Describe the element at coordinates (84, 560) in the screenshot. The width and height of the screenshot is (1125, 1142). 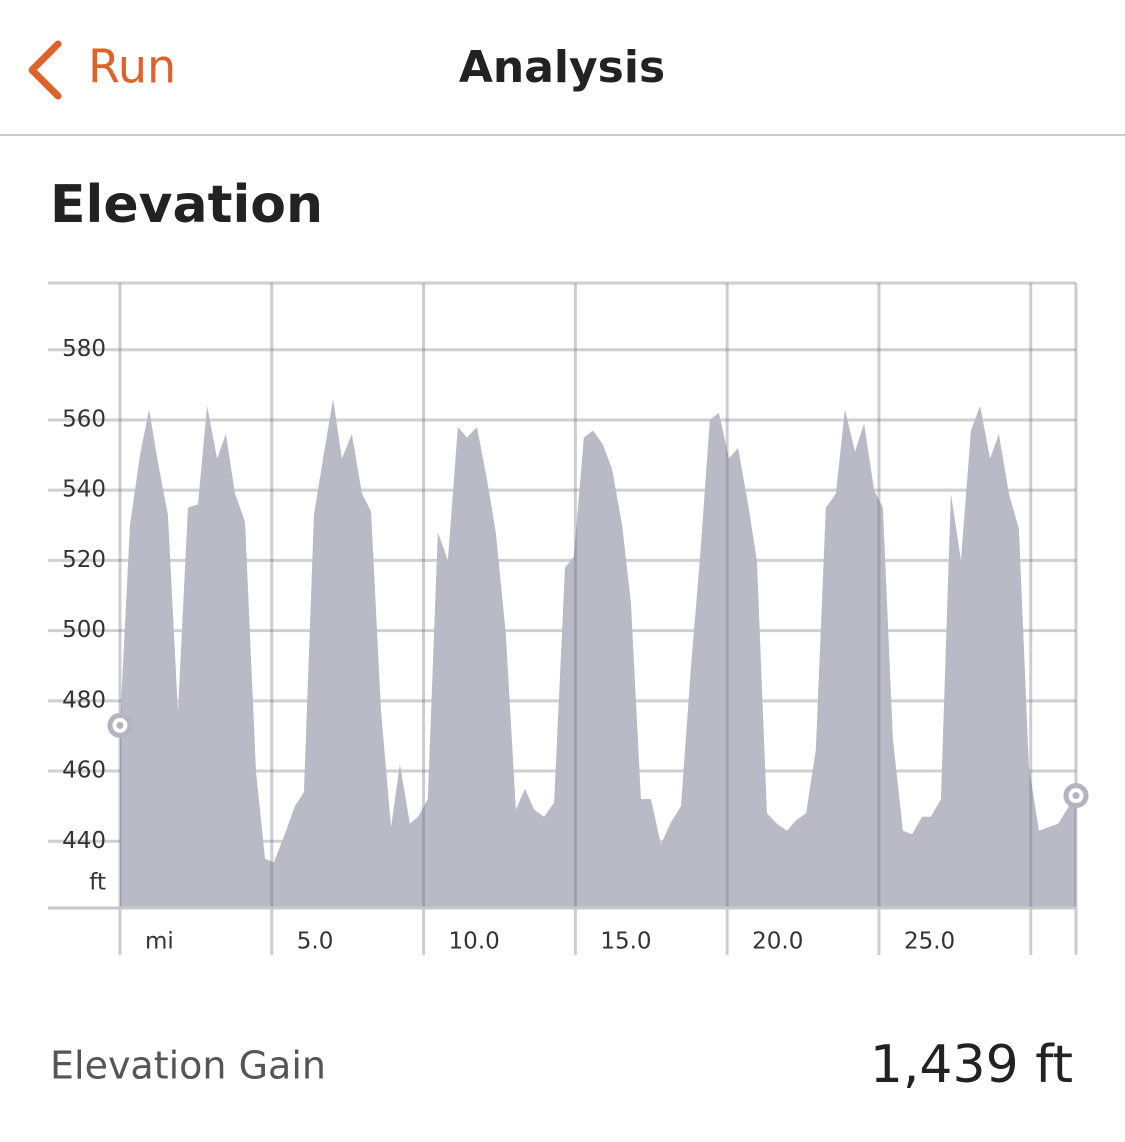
I see `y-tick-label: 520` at that location.